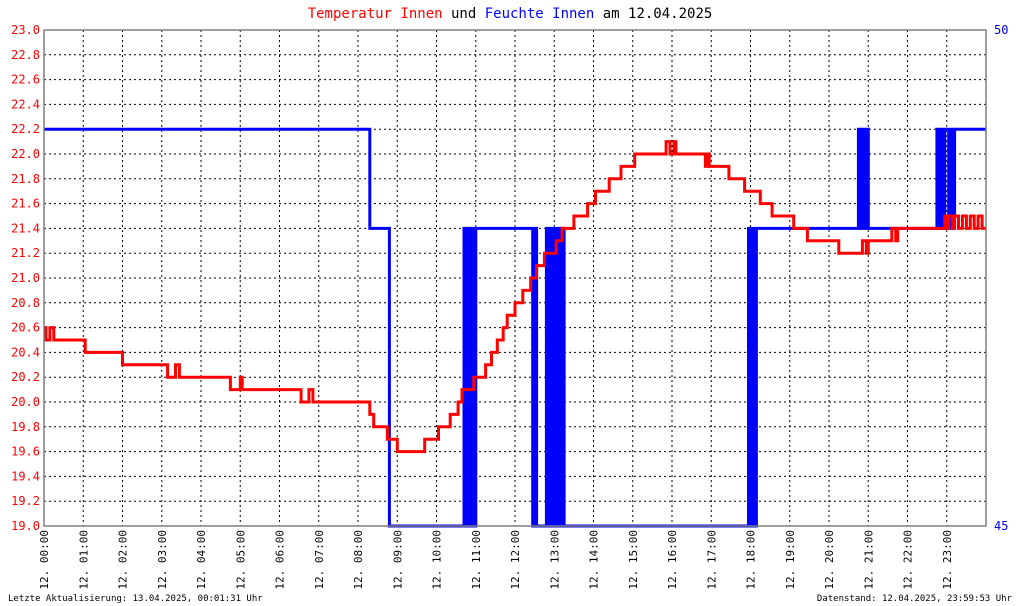  What do you see at coordinates (25, 253) in the screenshot?
I see `y-left-tick-label: 21.2` at bounding box center [25, 253].